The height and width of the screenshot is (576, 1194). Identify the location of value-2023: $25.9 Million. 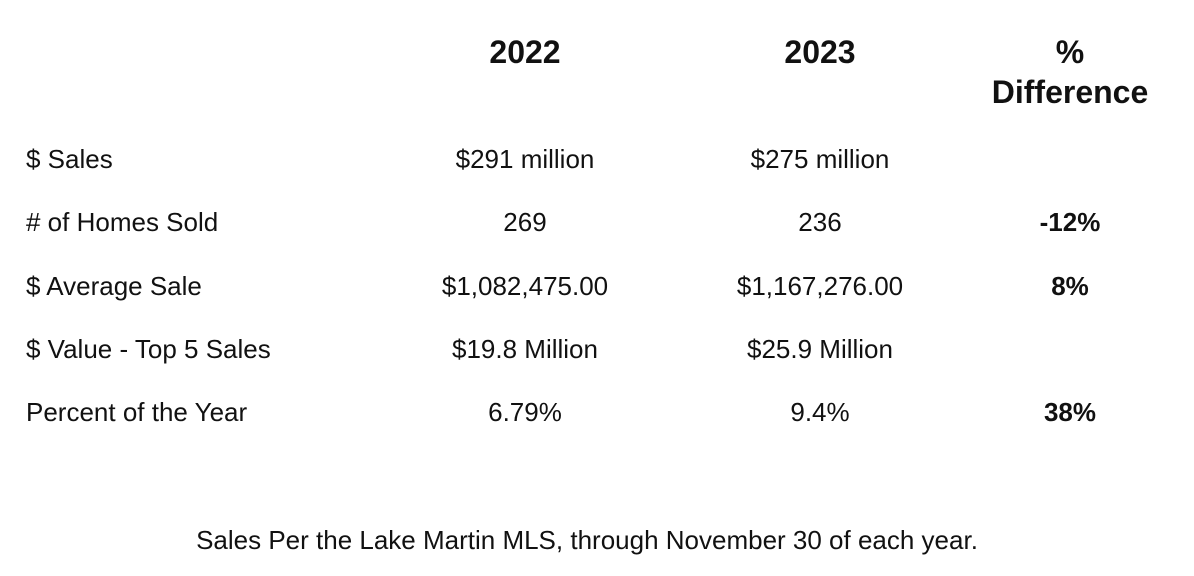
(820, 349).